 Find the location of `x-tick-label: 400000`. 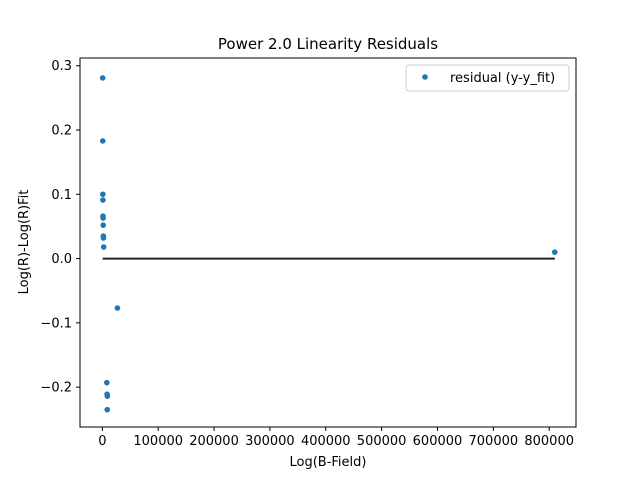

x-tick-label: 400000 is located at coordinates (326, 441).